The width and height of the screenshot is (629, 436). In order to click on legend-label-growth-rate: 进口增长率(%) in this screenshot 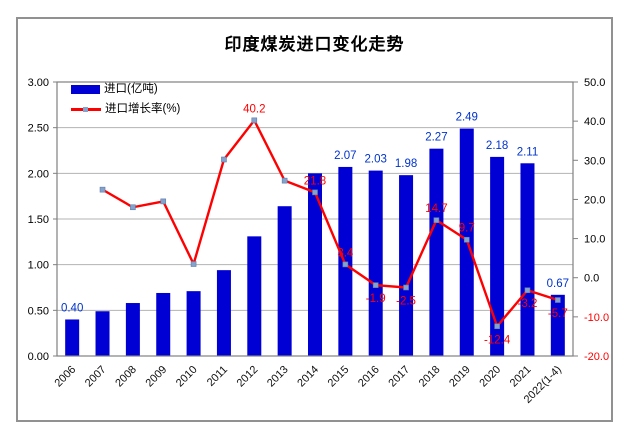, I will do `click(143, 109)`.